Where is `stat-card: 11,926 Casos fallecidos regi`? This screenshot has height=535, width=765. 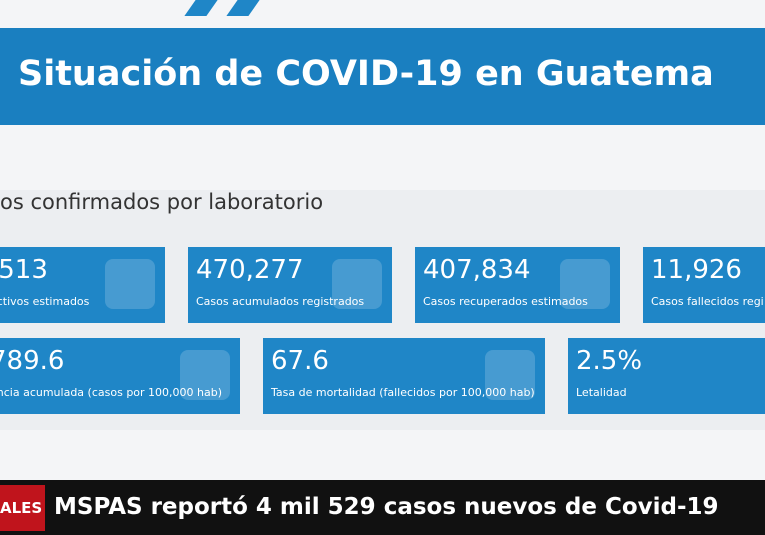
stat-card: 11,926 Casos fallecidos regi is located at coordinates (704, 285).